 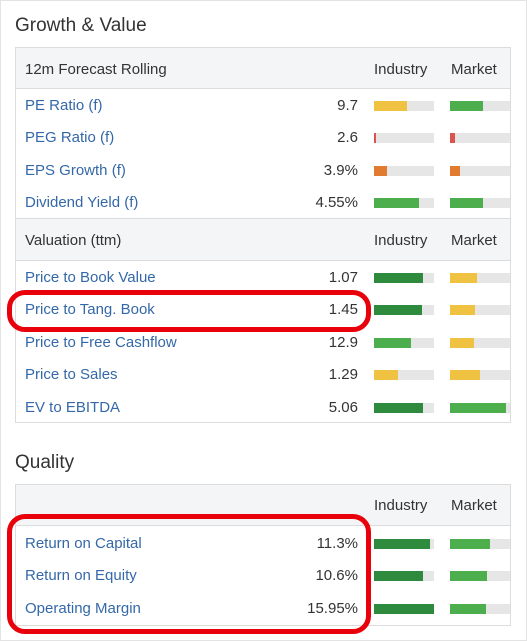 I want to click on pe-ratio-link: PE Ratio (f), so click(x=64, y=105).